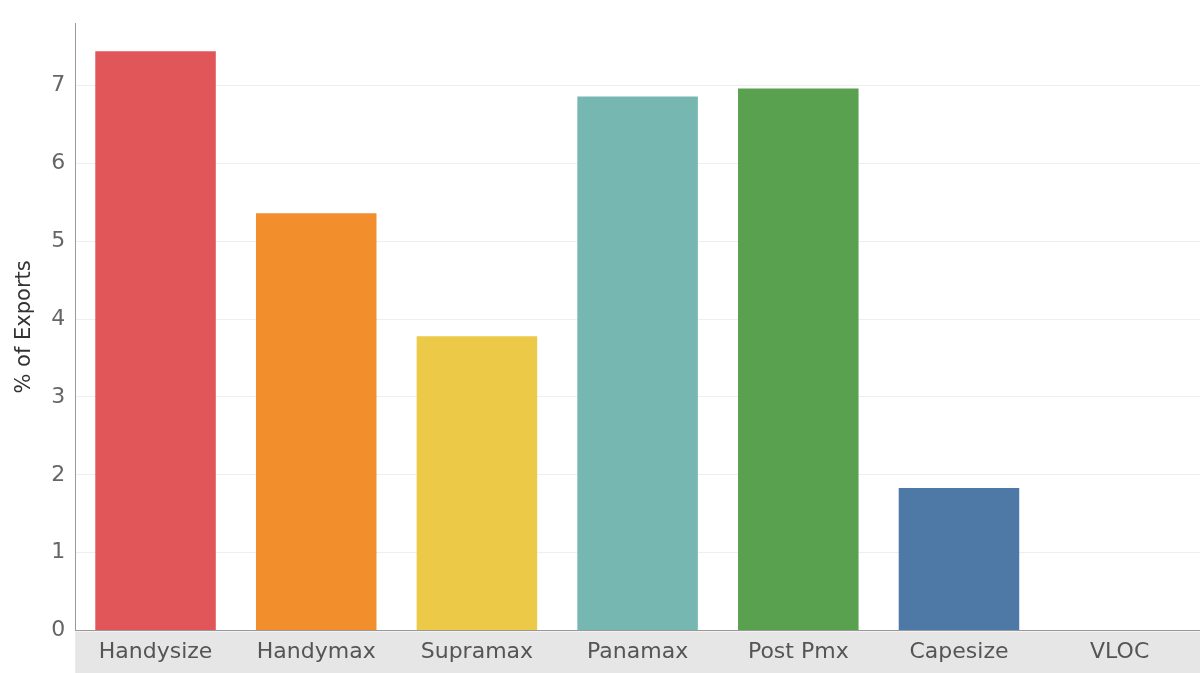 Image resolution: width=1200 pixels, height=673 pixels. I want to click on y-tick-label: 4, so click(58, 317).